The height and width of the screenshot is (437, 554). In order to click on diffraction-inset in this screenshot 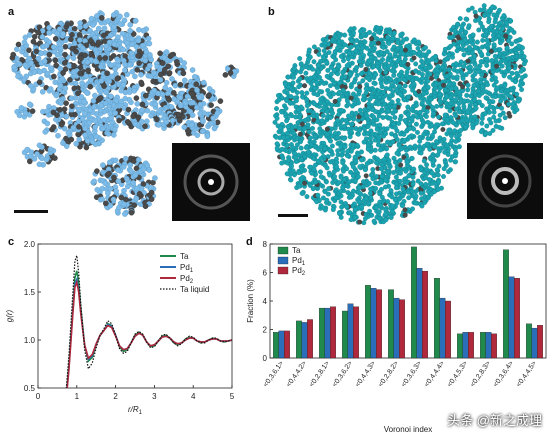, I will do `click(211, 182)`.